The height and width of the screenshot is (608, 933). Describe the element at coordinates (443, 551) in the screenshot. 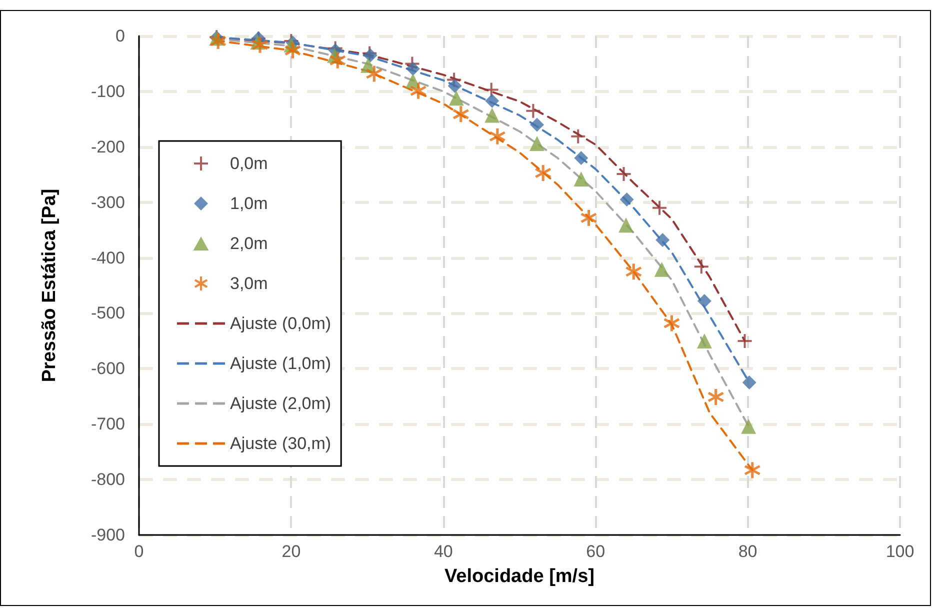

I see `x-tick-label: 40` at that location.